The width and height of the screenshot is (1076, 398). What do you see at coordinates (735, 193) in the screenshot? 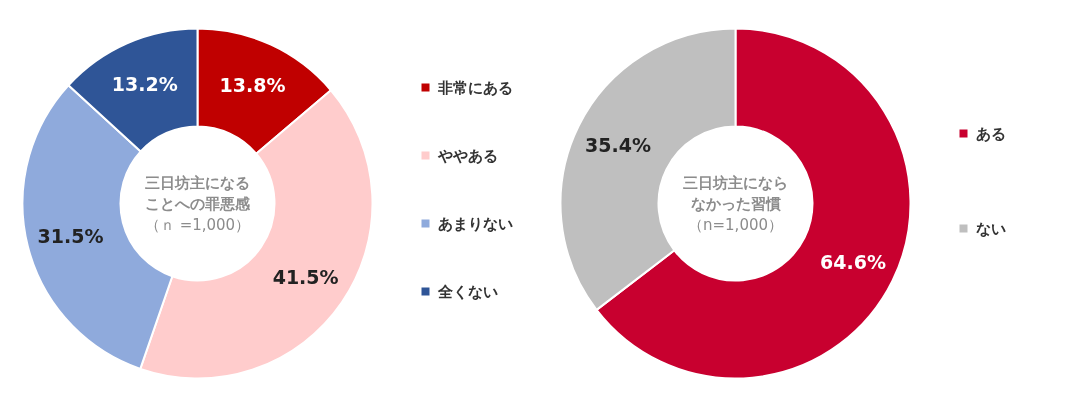
I see `text: 三日坊主にならなかった習慣` at bounding box center [735, 193].